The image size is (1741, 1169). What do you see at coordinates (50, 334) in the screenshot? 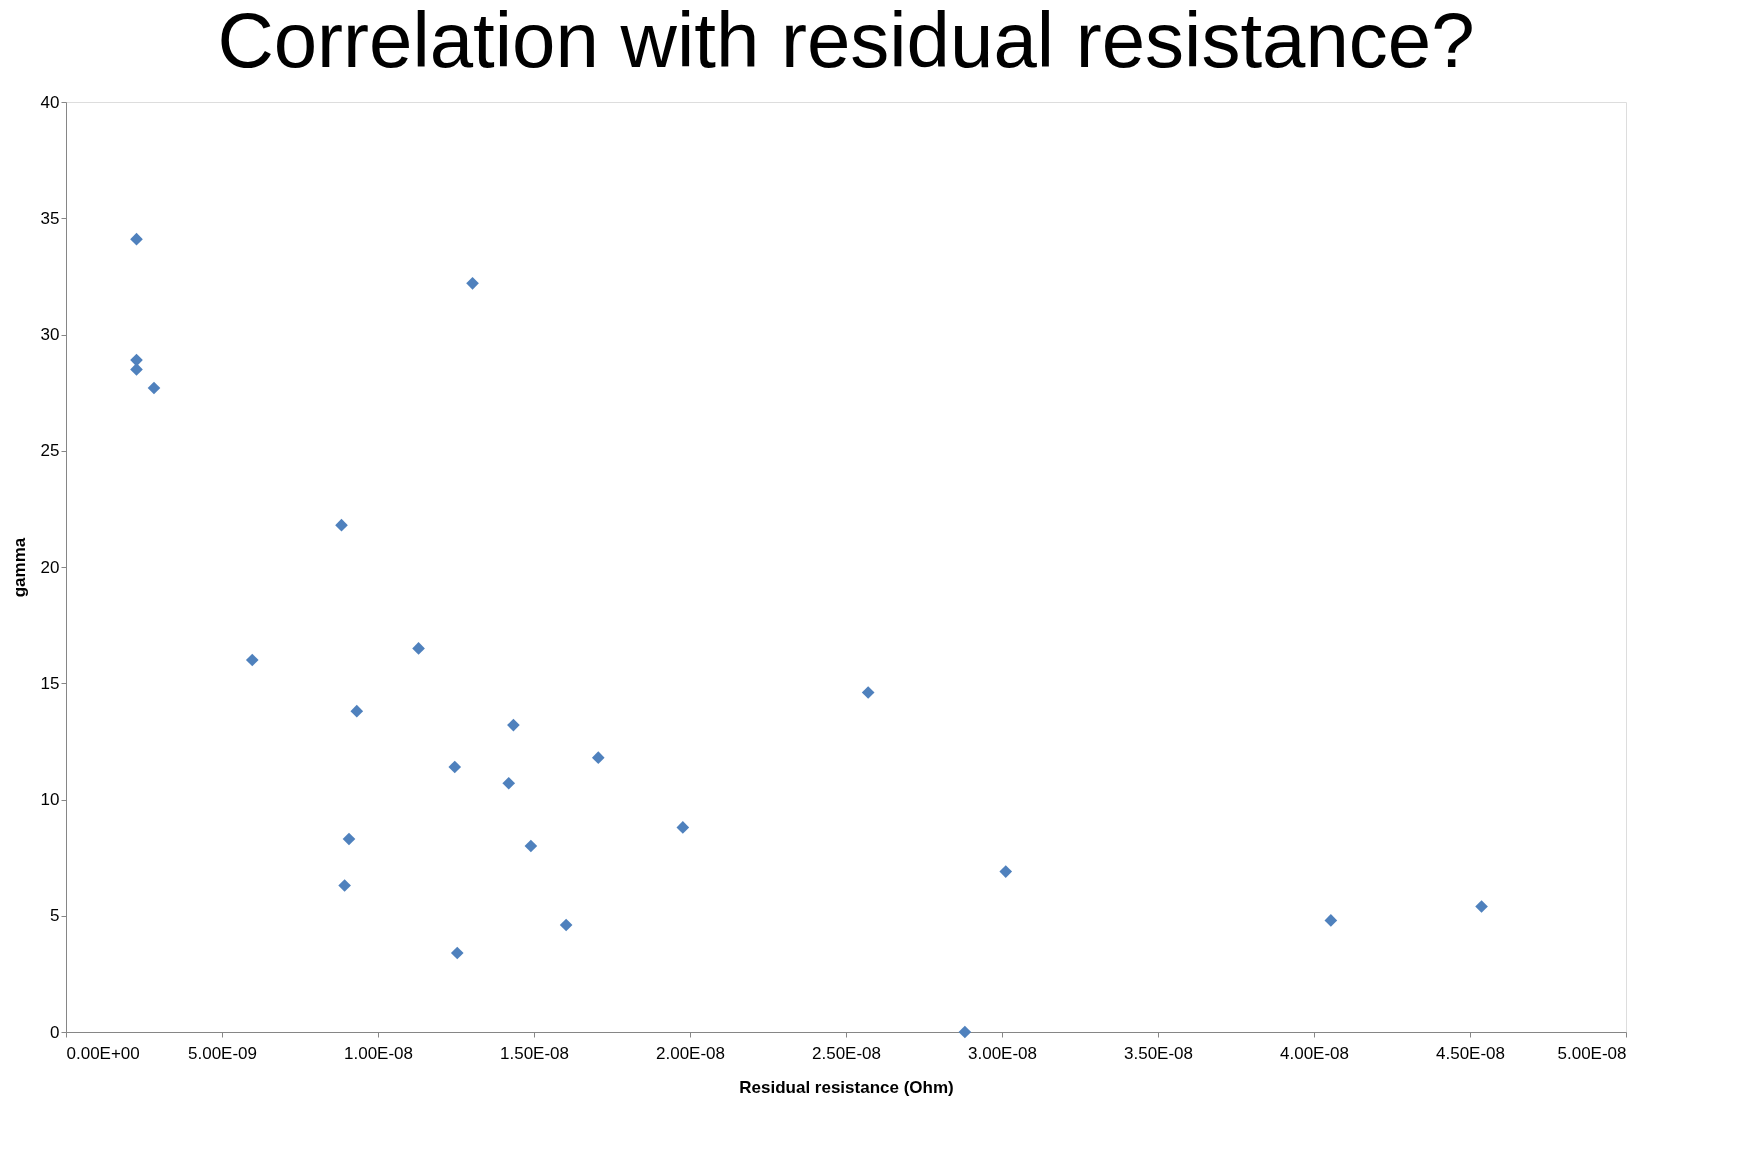
I see `y-tick-label: 30` at bounding box center [50, 334].